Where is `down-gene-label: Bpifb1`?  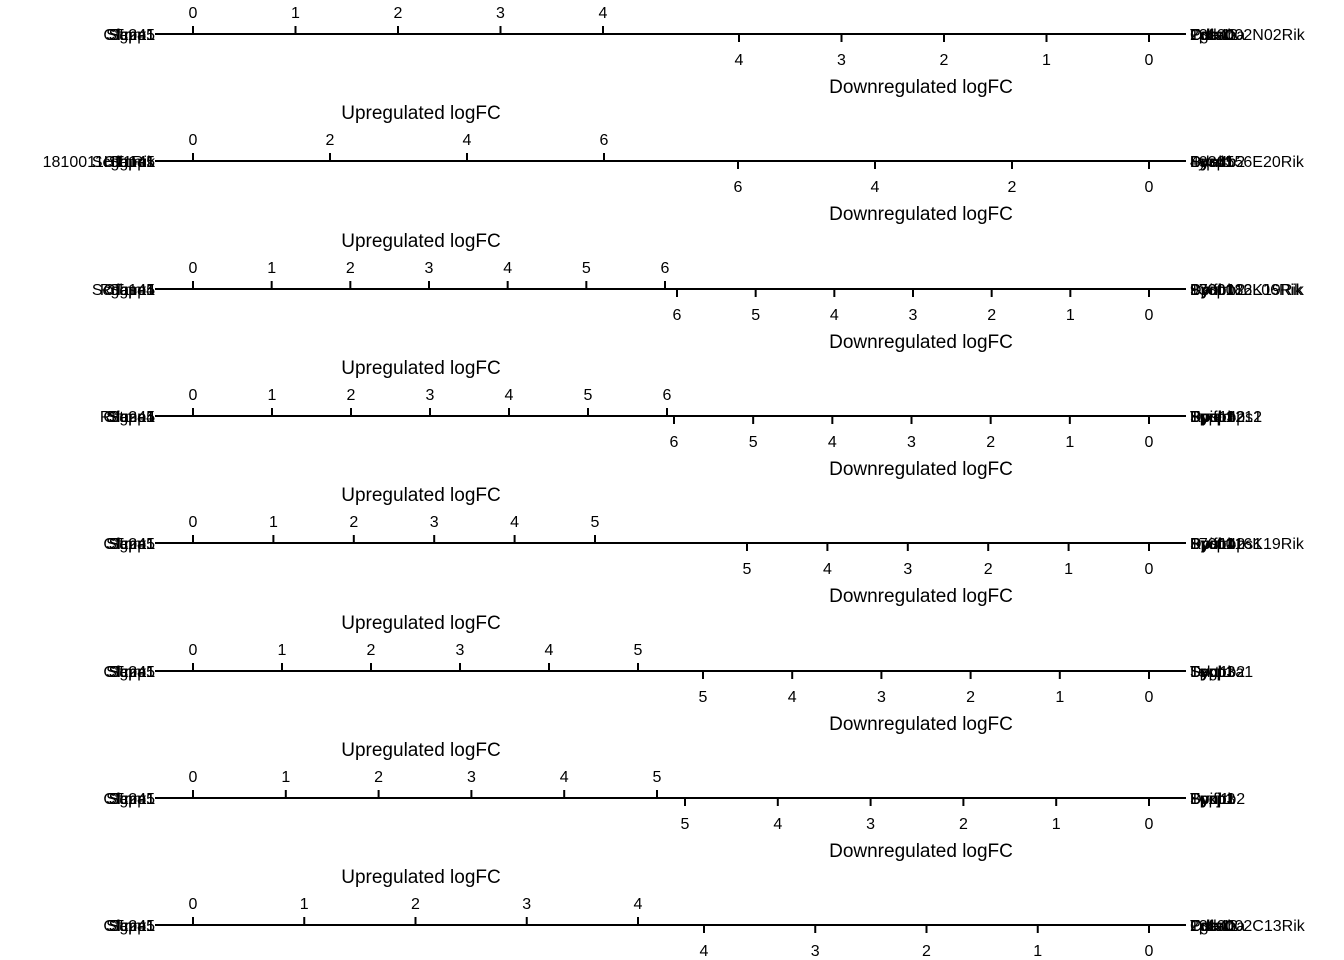
down-gene-label: Bpifb1 is located at coordinates (1212, 290).